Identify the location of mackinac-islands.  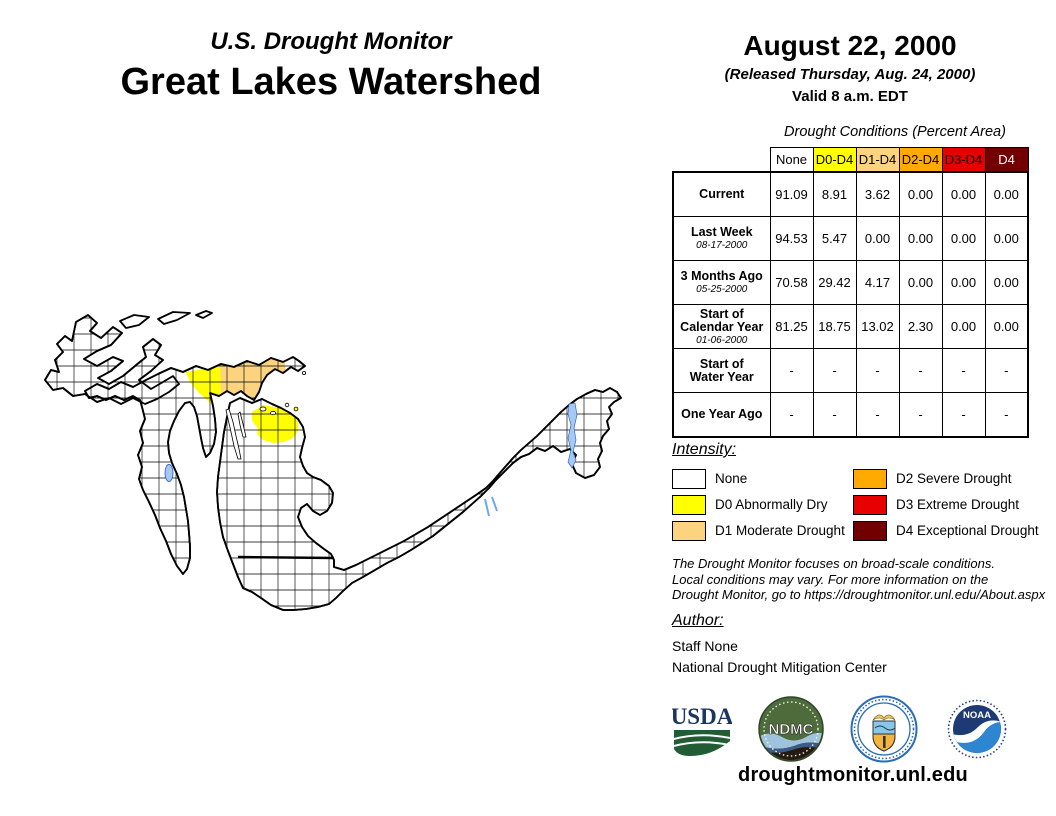
(282, 393).